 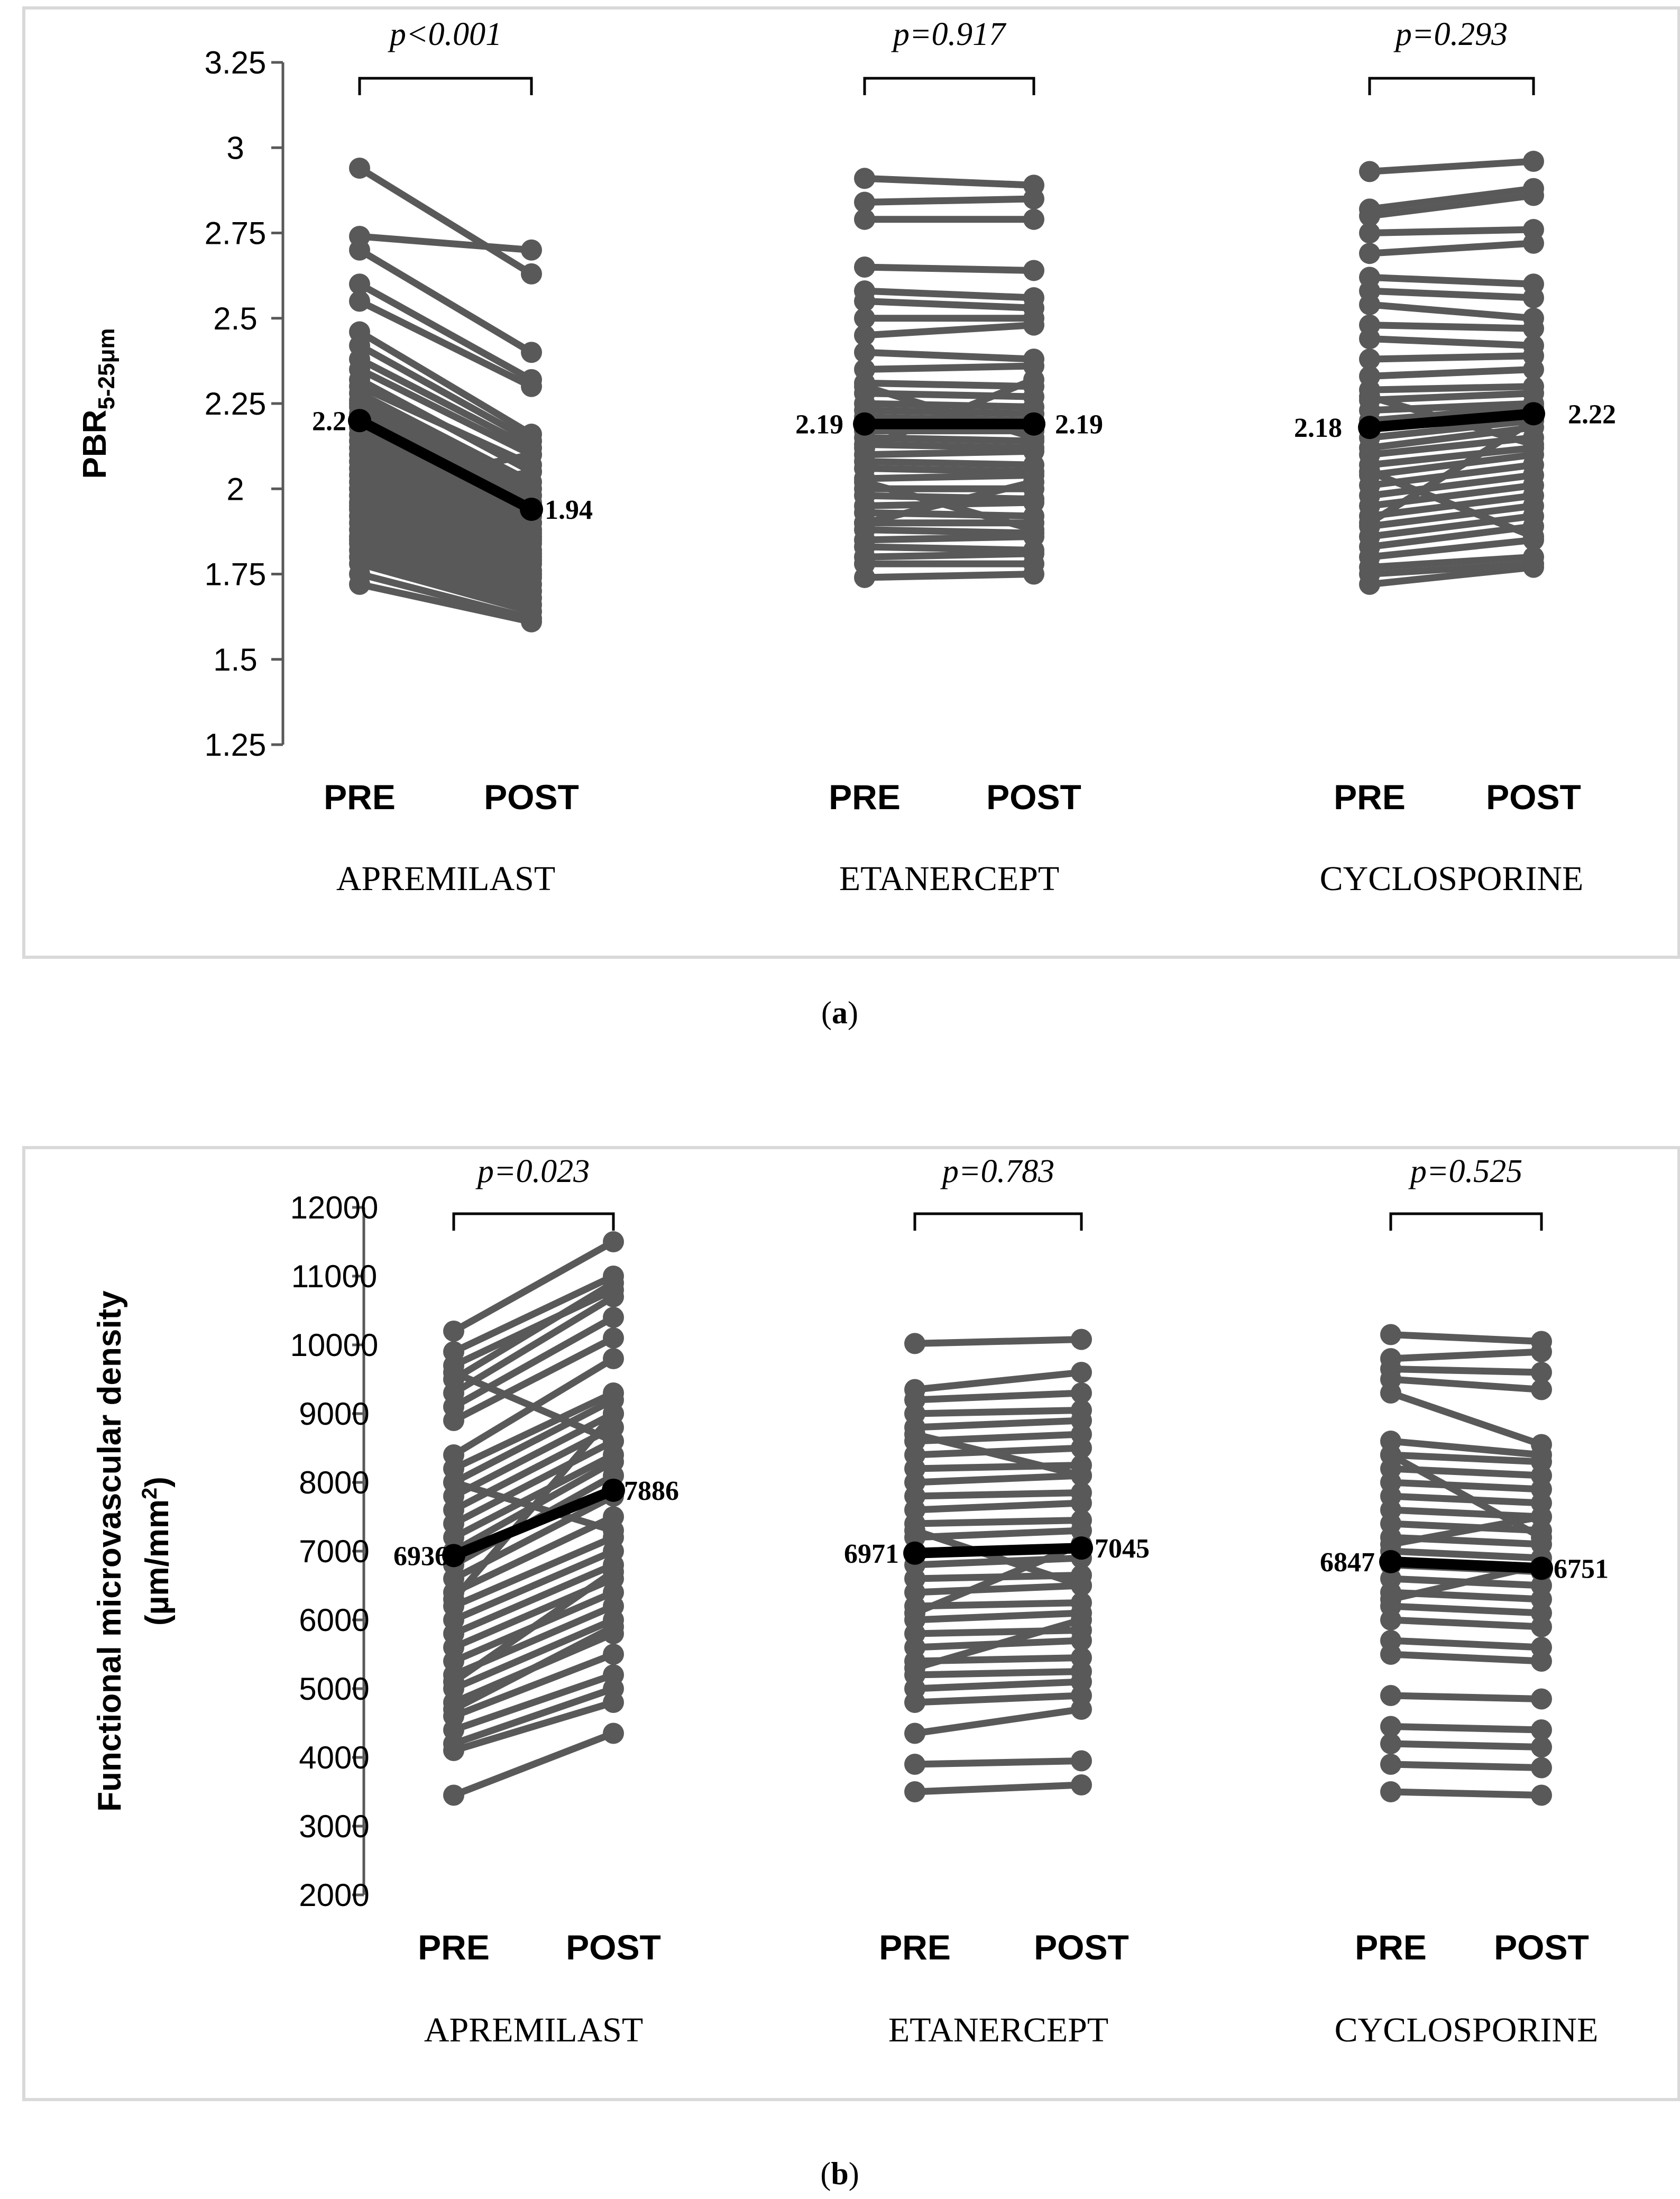 I want to click on y-tick-label: 6000, so click(x=334, y=1620).